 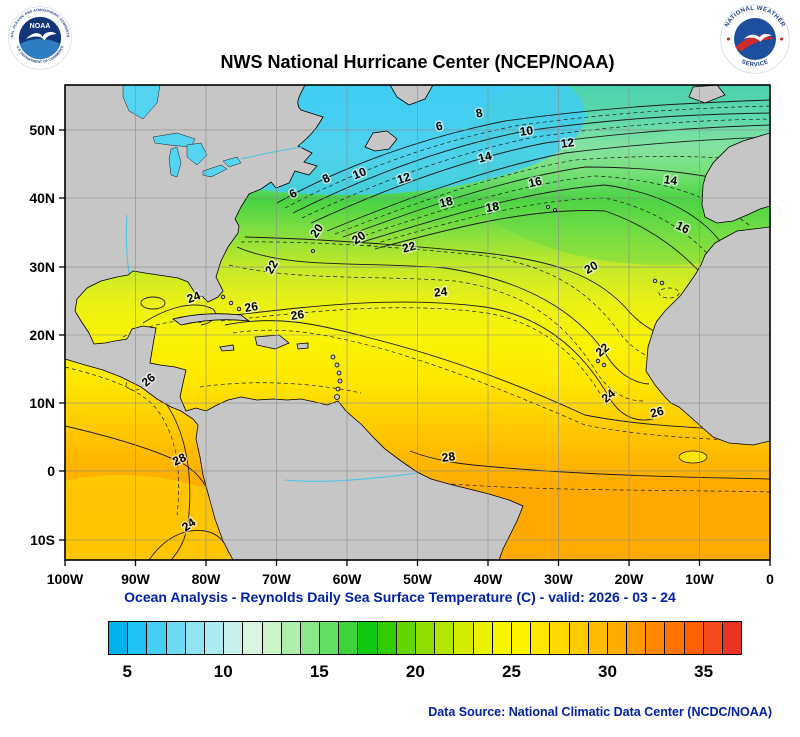 I want to click on europe-landmass, so click(x=735, y=178).